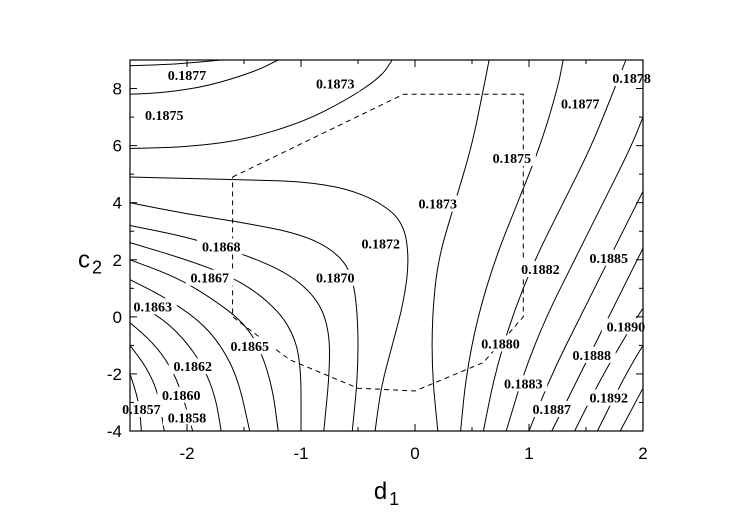 The width and height of the screenshot is (747, 519). What do you see at coordinates (642, 453) in the screenshot?
I see `x-tick-label: 2` at bounding box center [642, 453].